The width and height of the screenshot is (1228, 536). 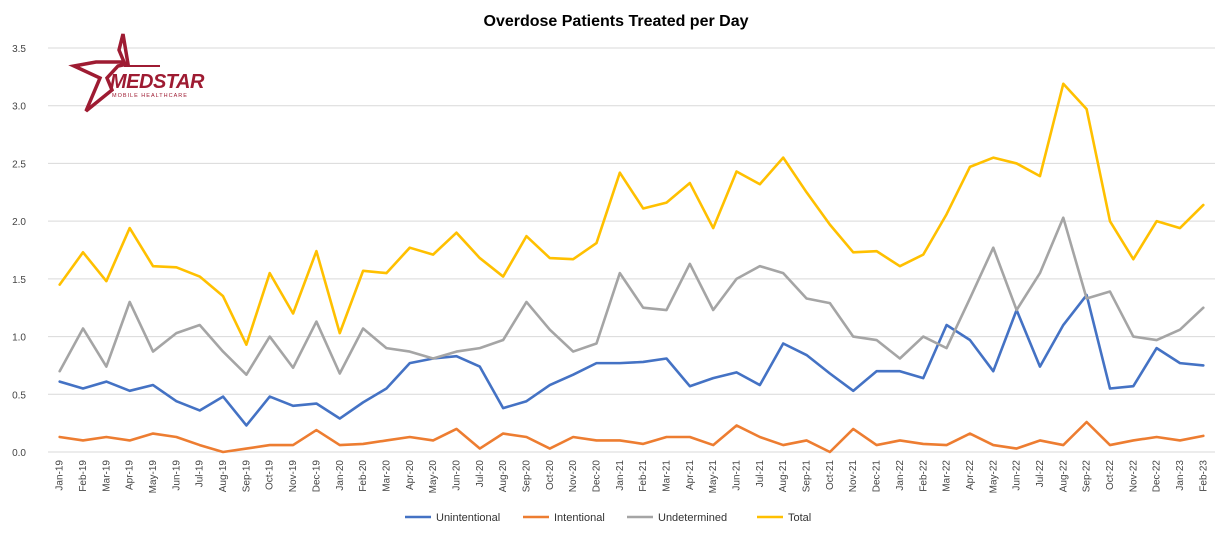 I want to click on y-tick-label: 1.0, so click(x=19, y=338).